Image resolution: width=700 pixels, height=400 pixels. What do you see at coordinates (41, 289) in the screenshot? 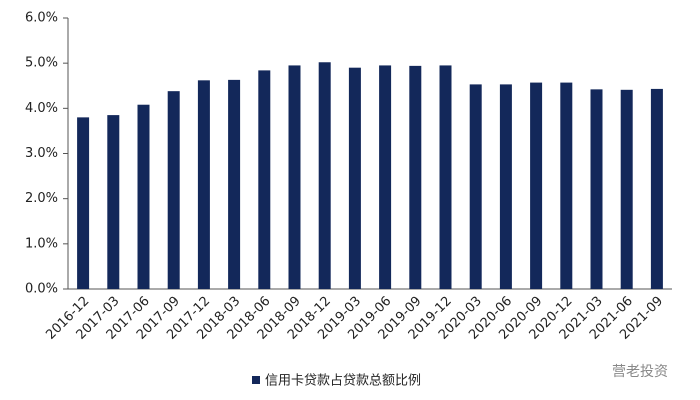
I see `y-tick-label: 0.0%` at bounding box center [41, 289].